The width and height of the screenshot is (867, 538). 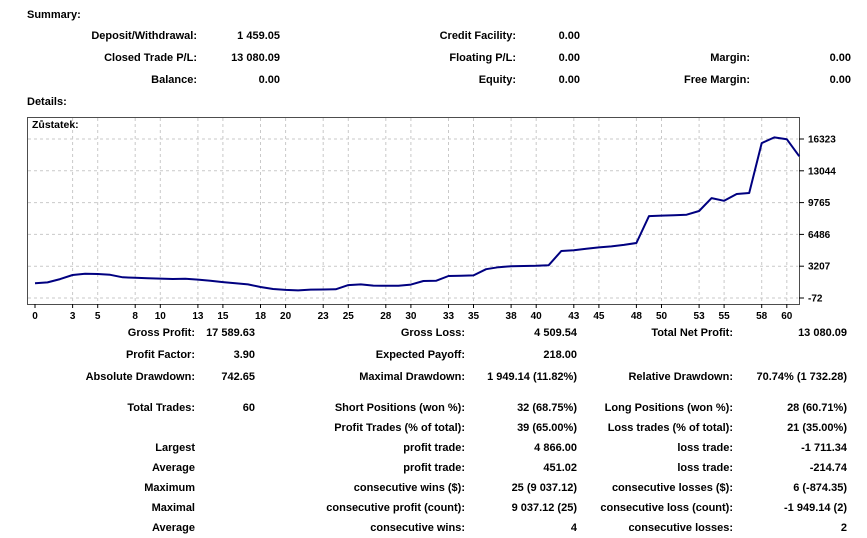 What do you see at coordinates (169, 488) in the screenshot?
I see `stat-label-maximum: Maximum` at bounding box center [169, 488].